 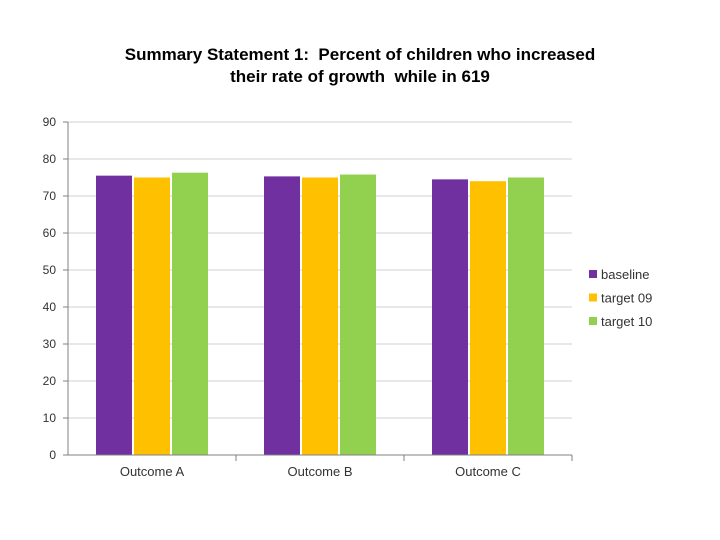 I want to click on bar-target-10-outcome-b, so click(x=358, y=315).